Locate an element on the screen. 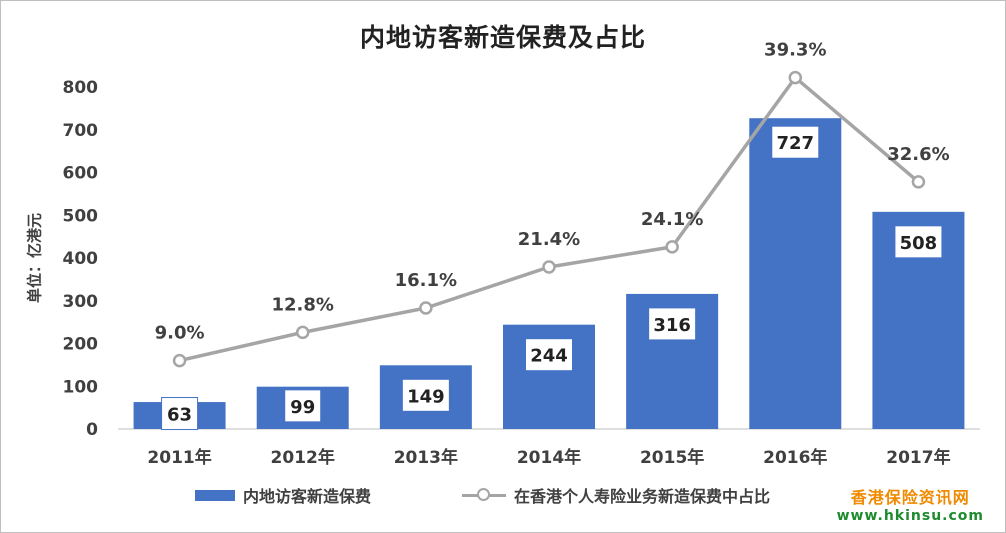 The height and width of the screenshot is (533, 1006). line-data-label: 32.6% is located at coordinates (918, 154).